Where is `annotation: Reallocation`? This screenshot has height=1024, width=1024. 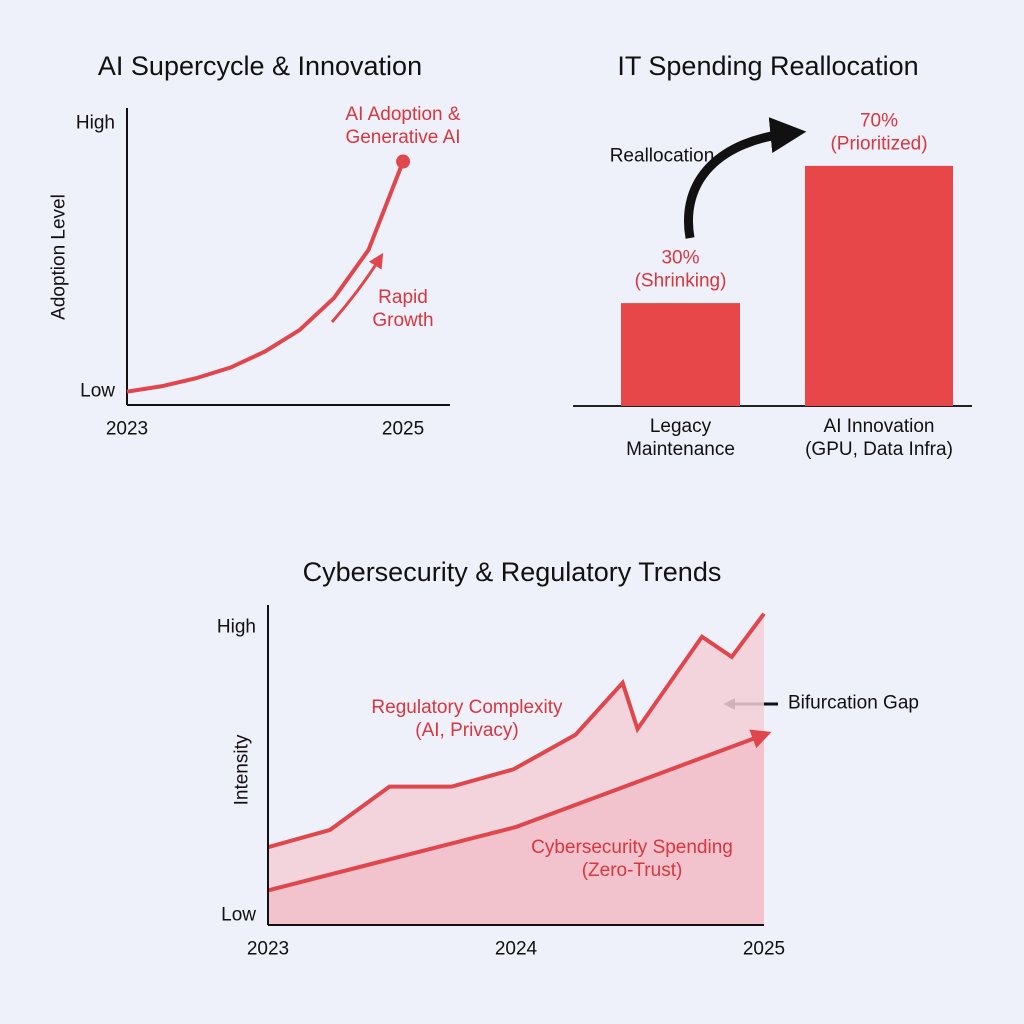
annotation: Reallocation is located at coordinates (662, 156).